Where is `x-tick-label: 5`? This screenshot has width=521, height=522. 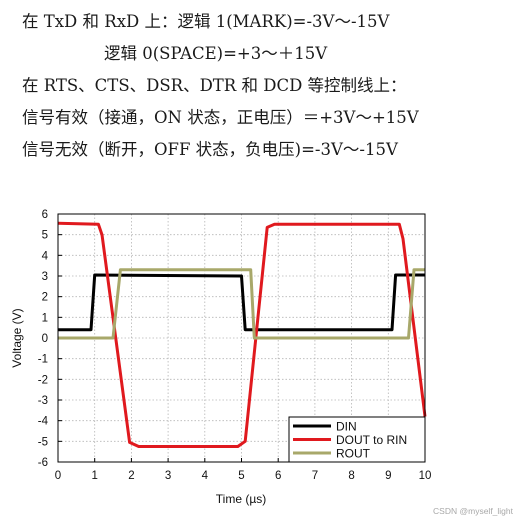
x-tick-label: 5 is located at coordinates (241, 476).